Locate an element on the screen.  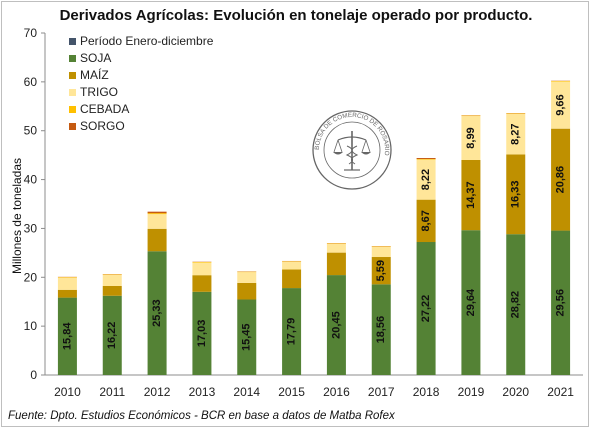
data-label: 20,86 is located at coordinates (561, 180).